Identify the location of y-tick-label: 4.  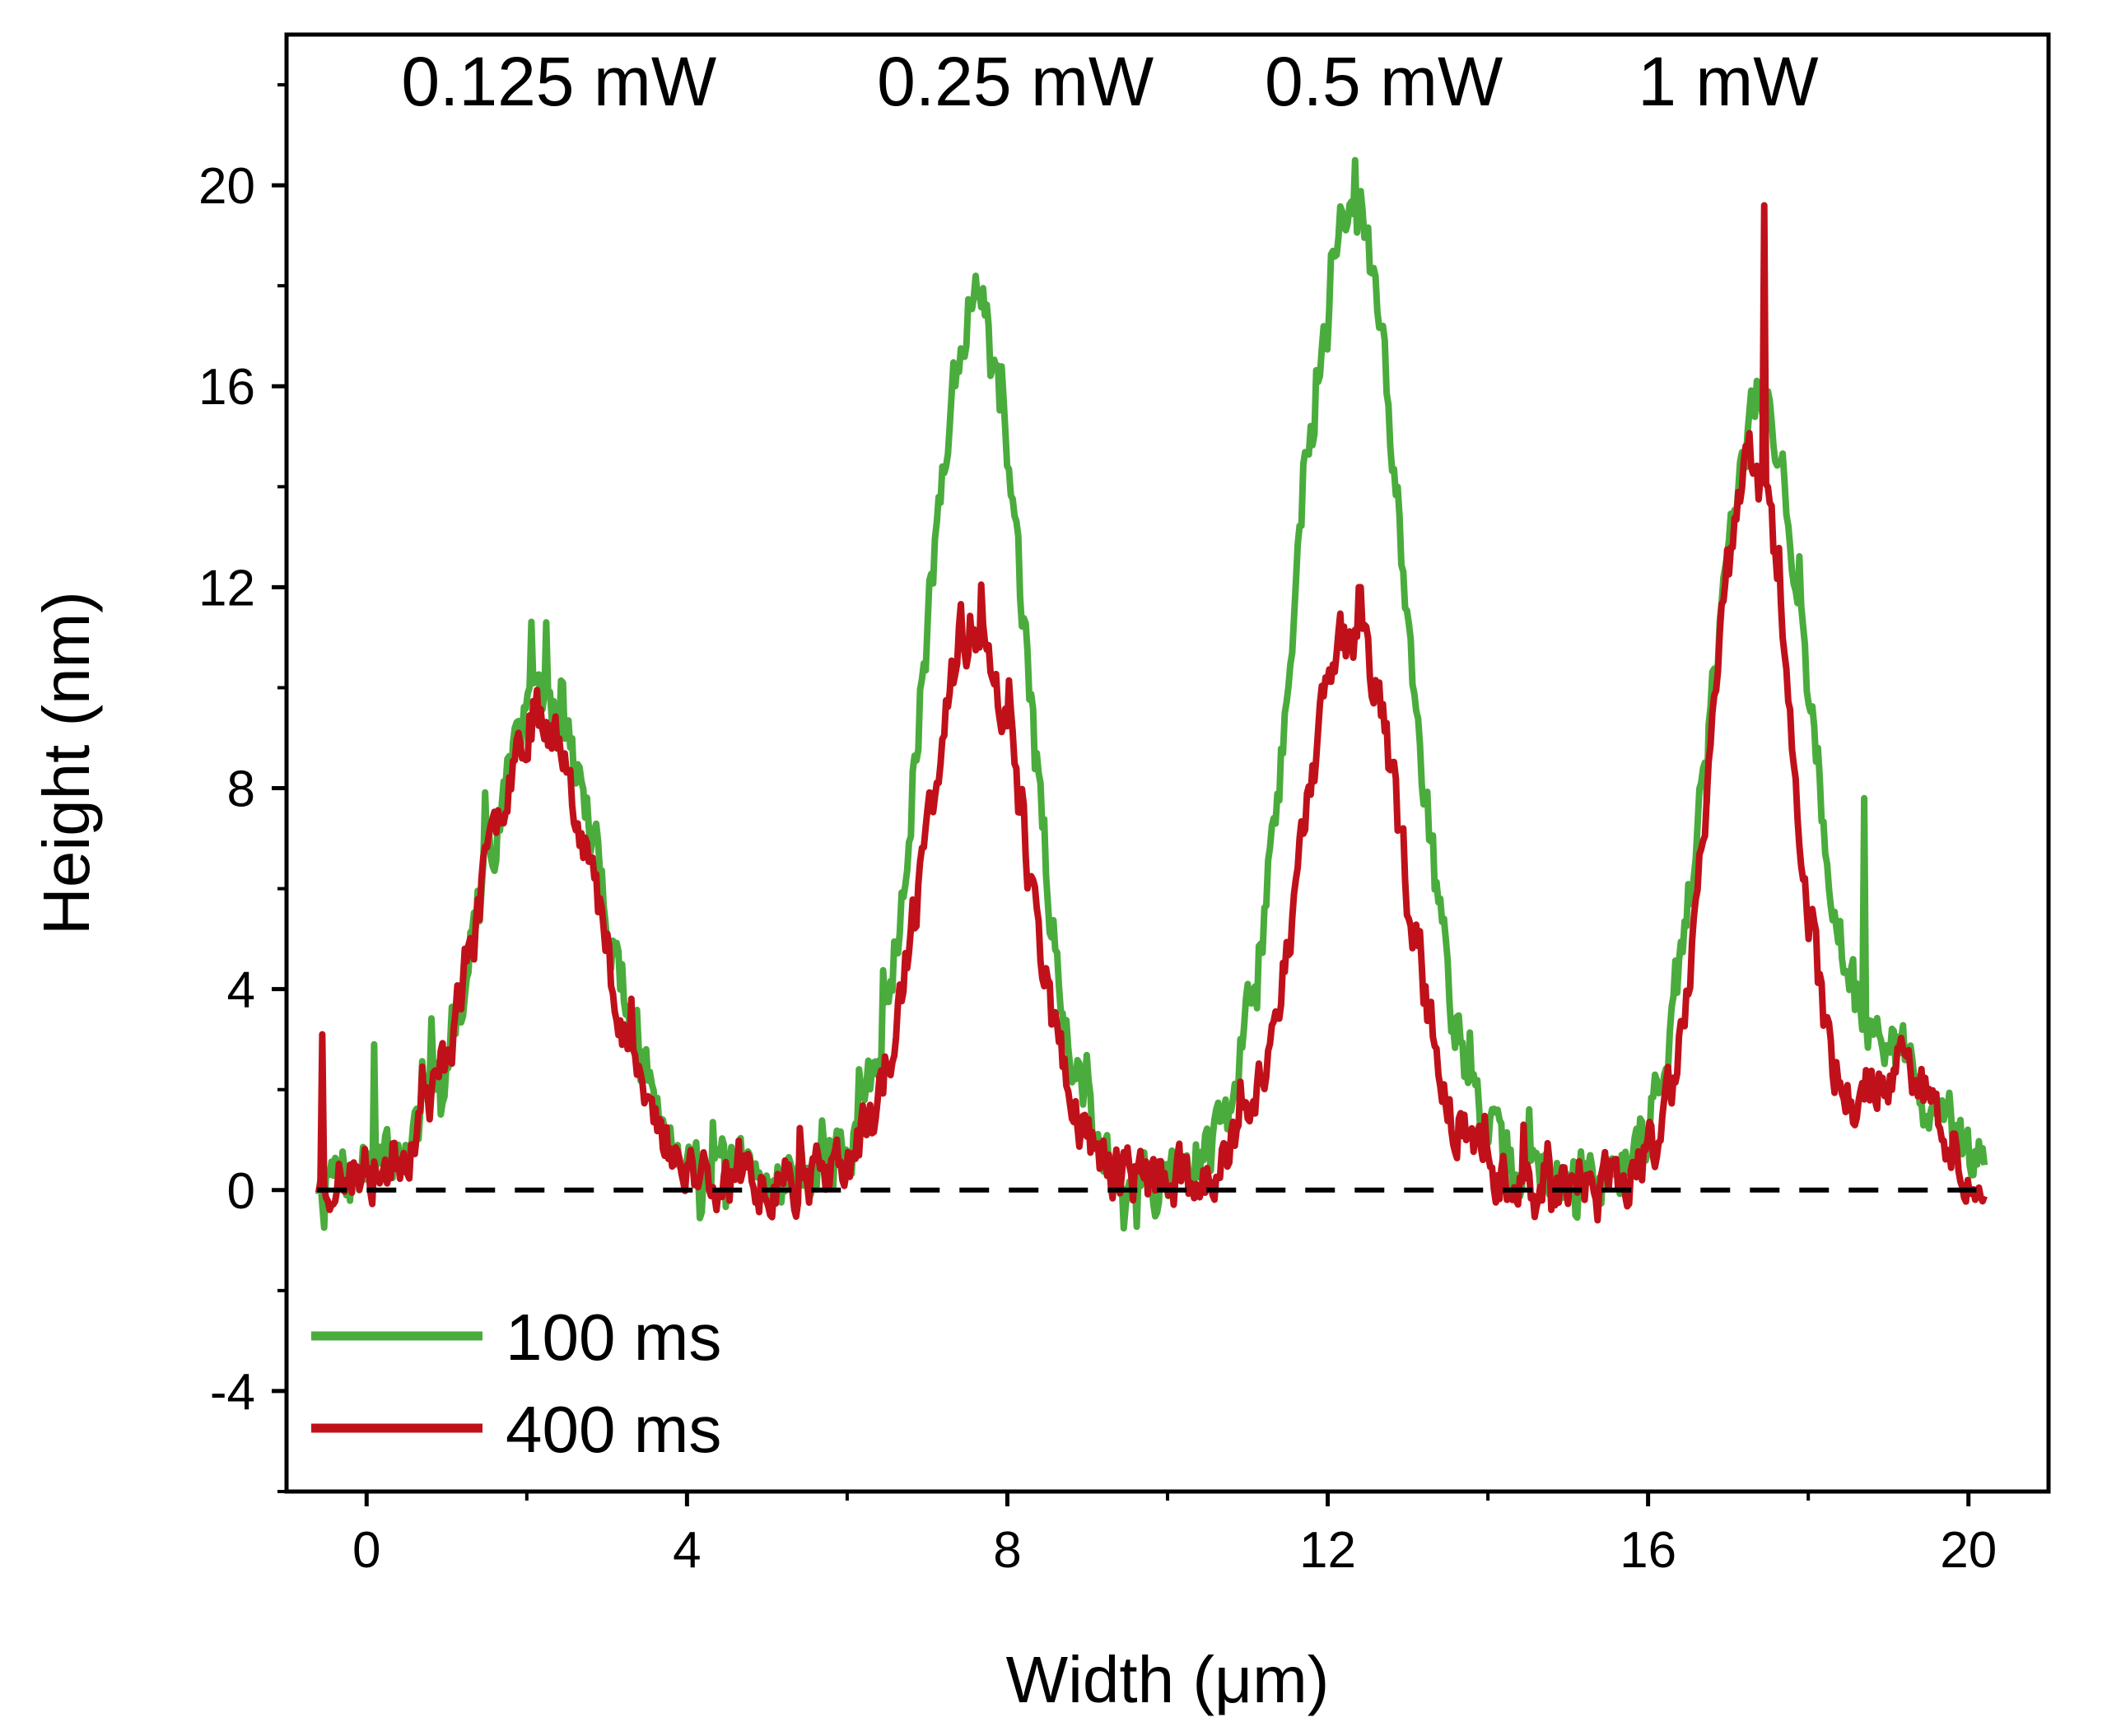
(241, 991).